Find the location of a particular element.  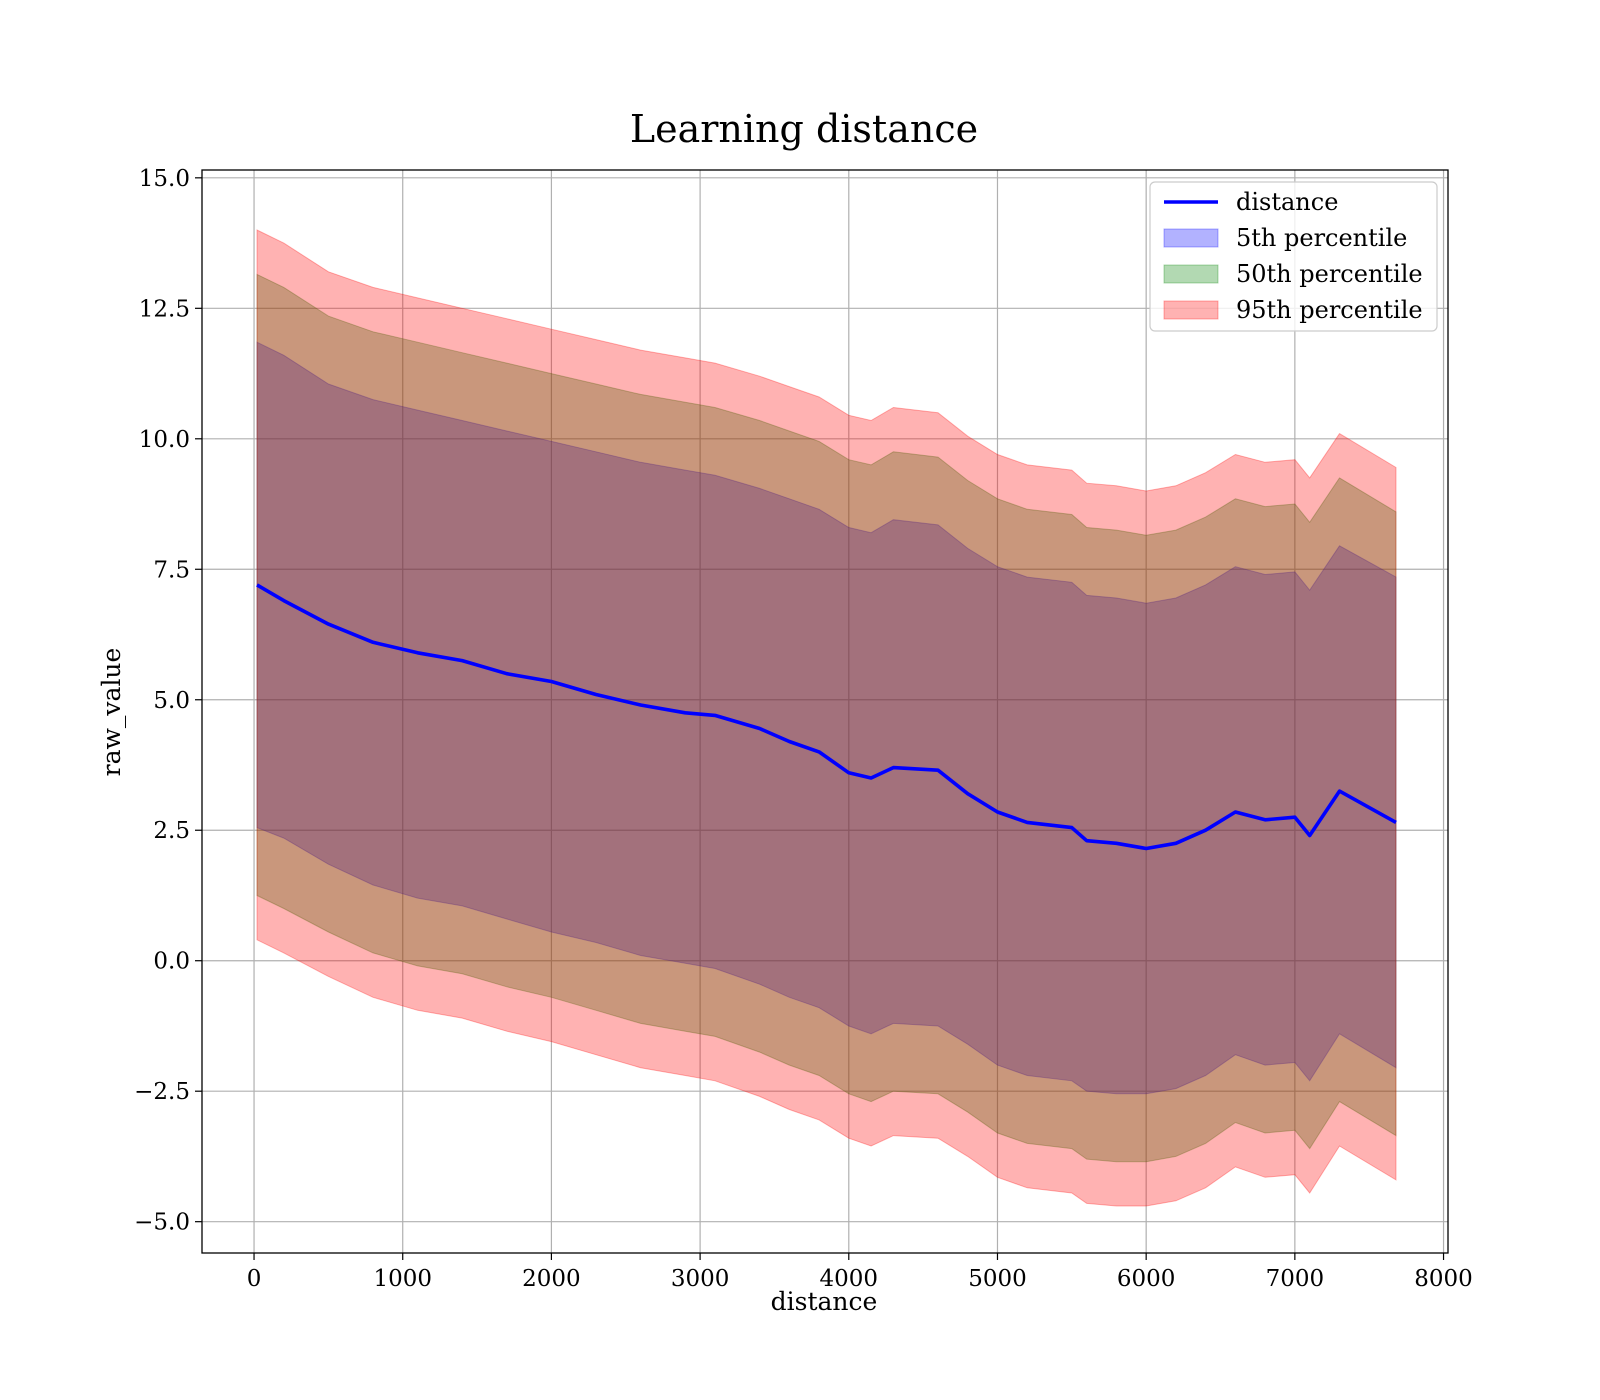

y-axis-label: raw_value is located at coordinates (111, 712).